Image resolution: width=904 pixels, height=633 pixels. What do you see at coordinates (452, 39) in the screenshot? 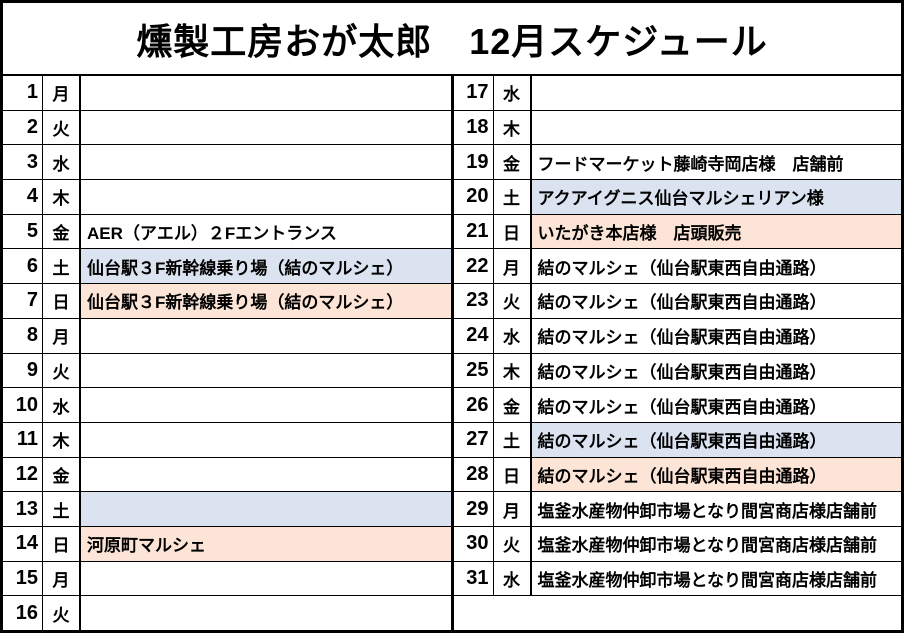
I see `page-title: 燻製工房おが太郎 12月スケジュール` at bounding box center [452, 39].